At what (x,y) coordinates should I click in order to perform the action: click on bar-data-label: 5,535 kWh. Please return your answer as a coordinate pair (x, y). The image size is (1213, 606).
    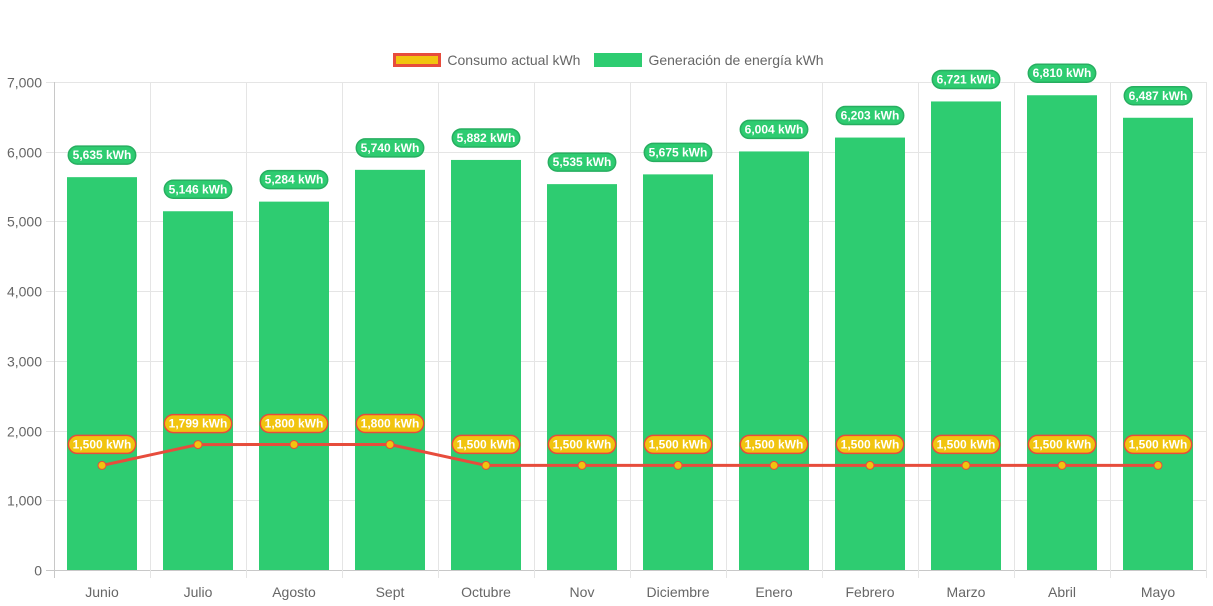
    Looking at the image, I should click on (582, 162).